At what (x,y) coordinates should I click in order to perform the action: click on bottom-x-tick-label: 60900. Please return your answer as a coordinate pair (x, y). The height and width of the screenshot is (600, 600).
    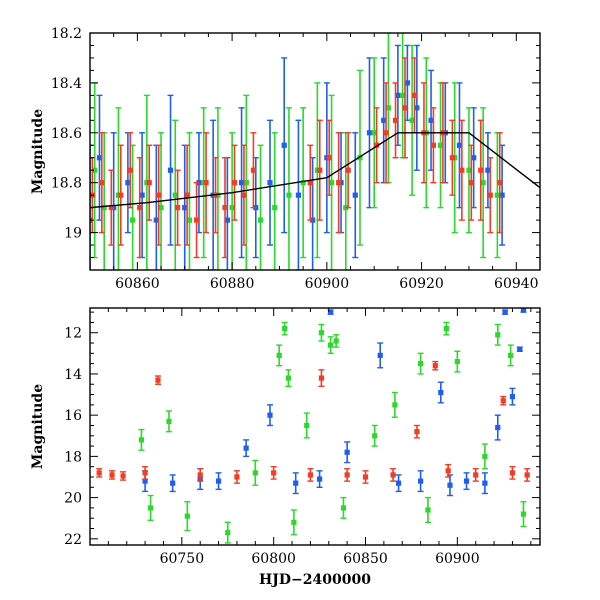
    Looking at the image, I should click on (457, 559).